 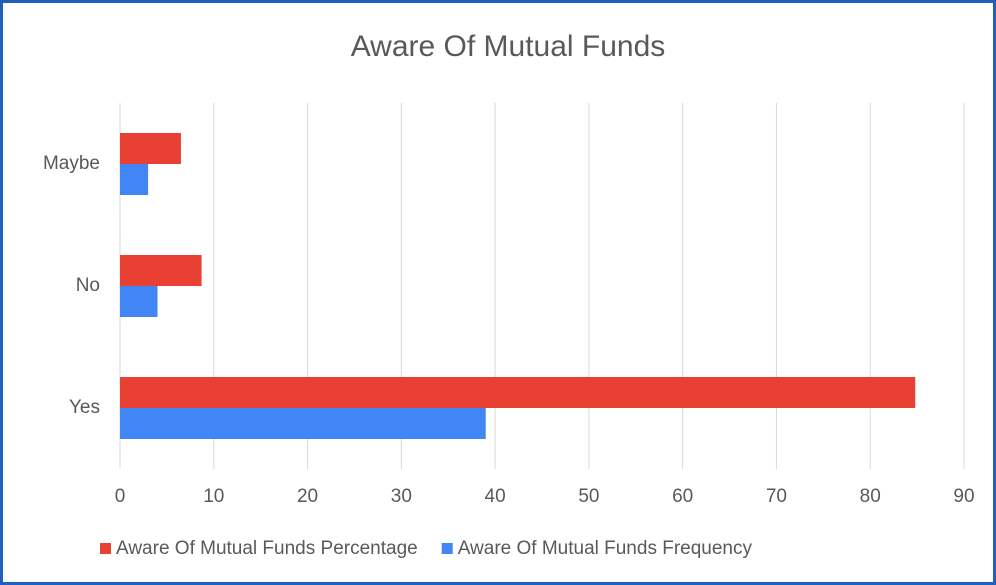 I want to click on y-tick-label: No, so click(x=88, y=285).